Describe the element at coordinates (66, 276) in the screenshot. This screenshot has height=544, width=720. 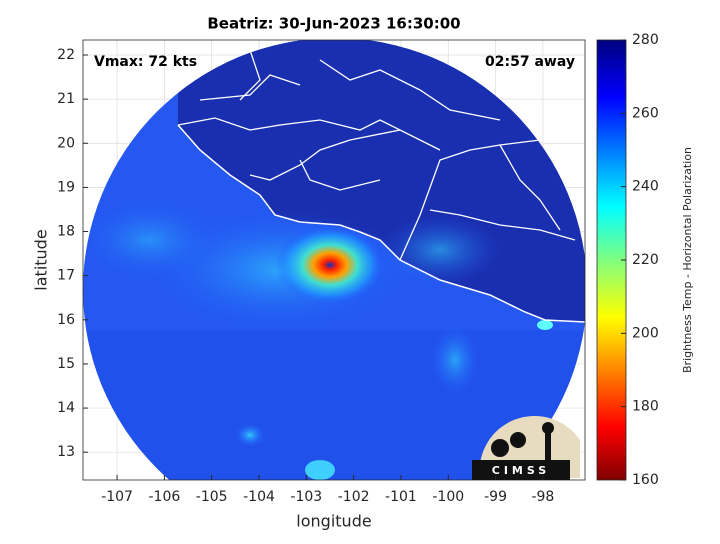
I see `y-tick-label: 17` at that location.